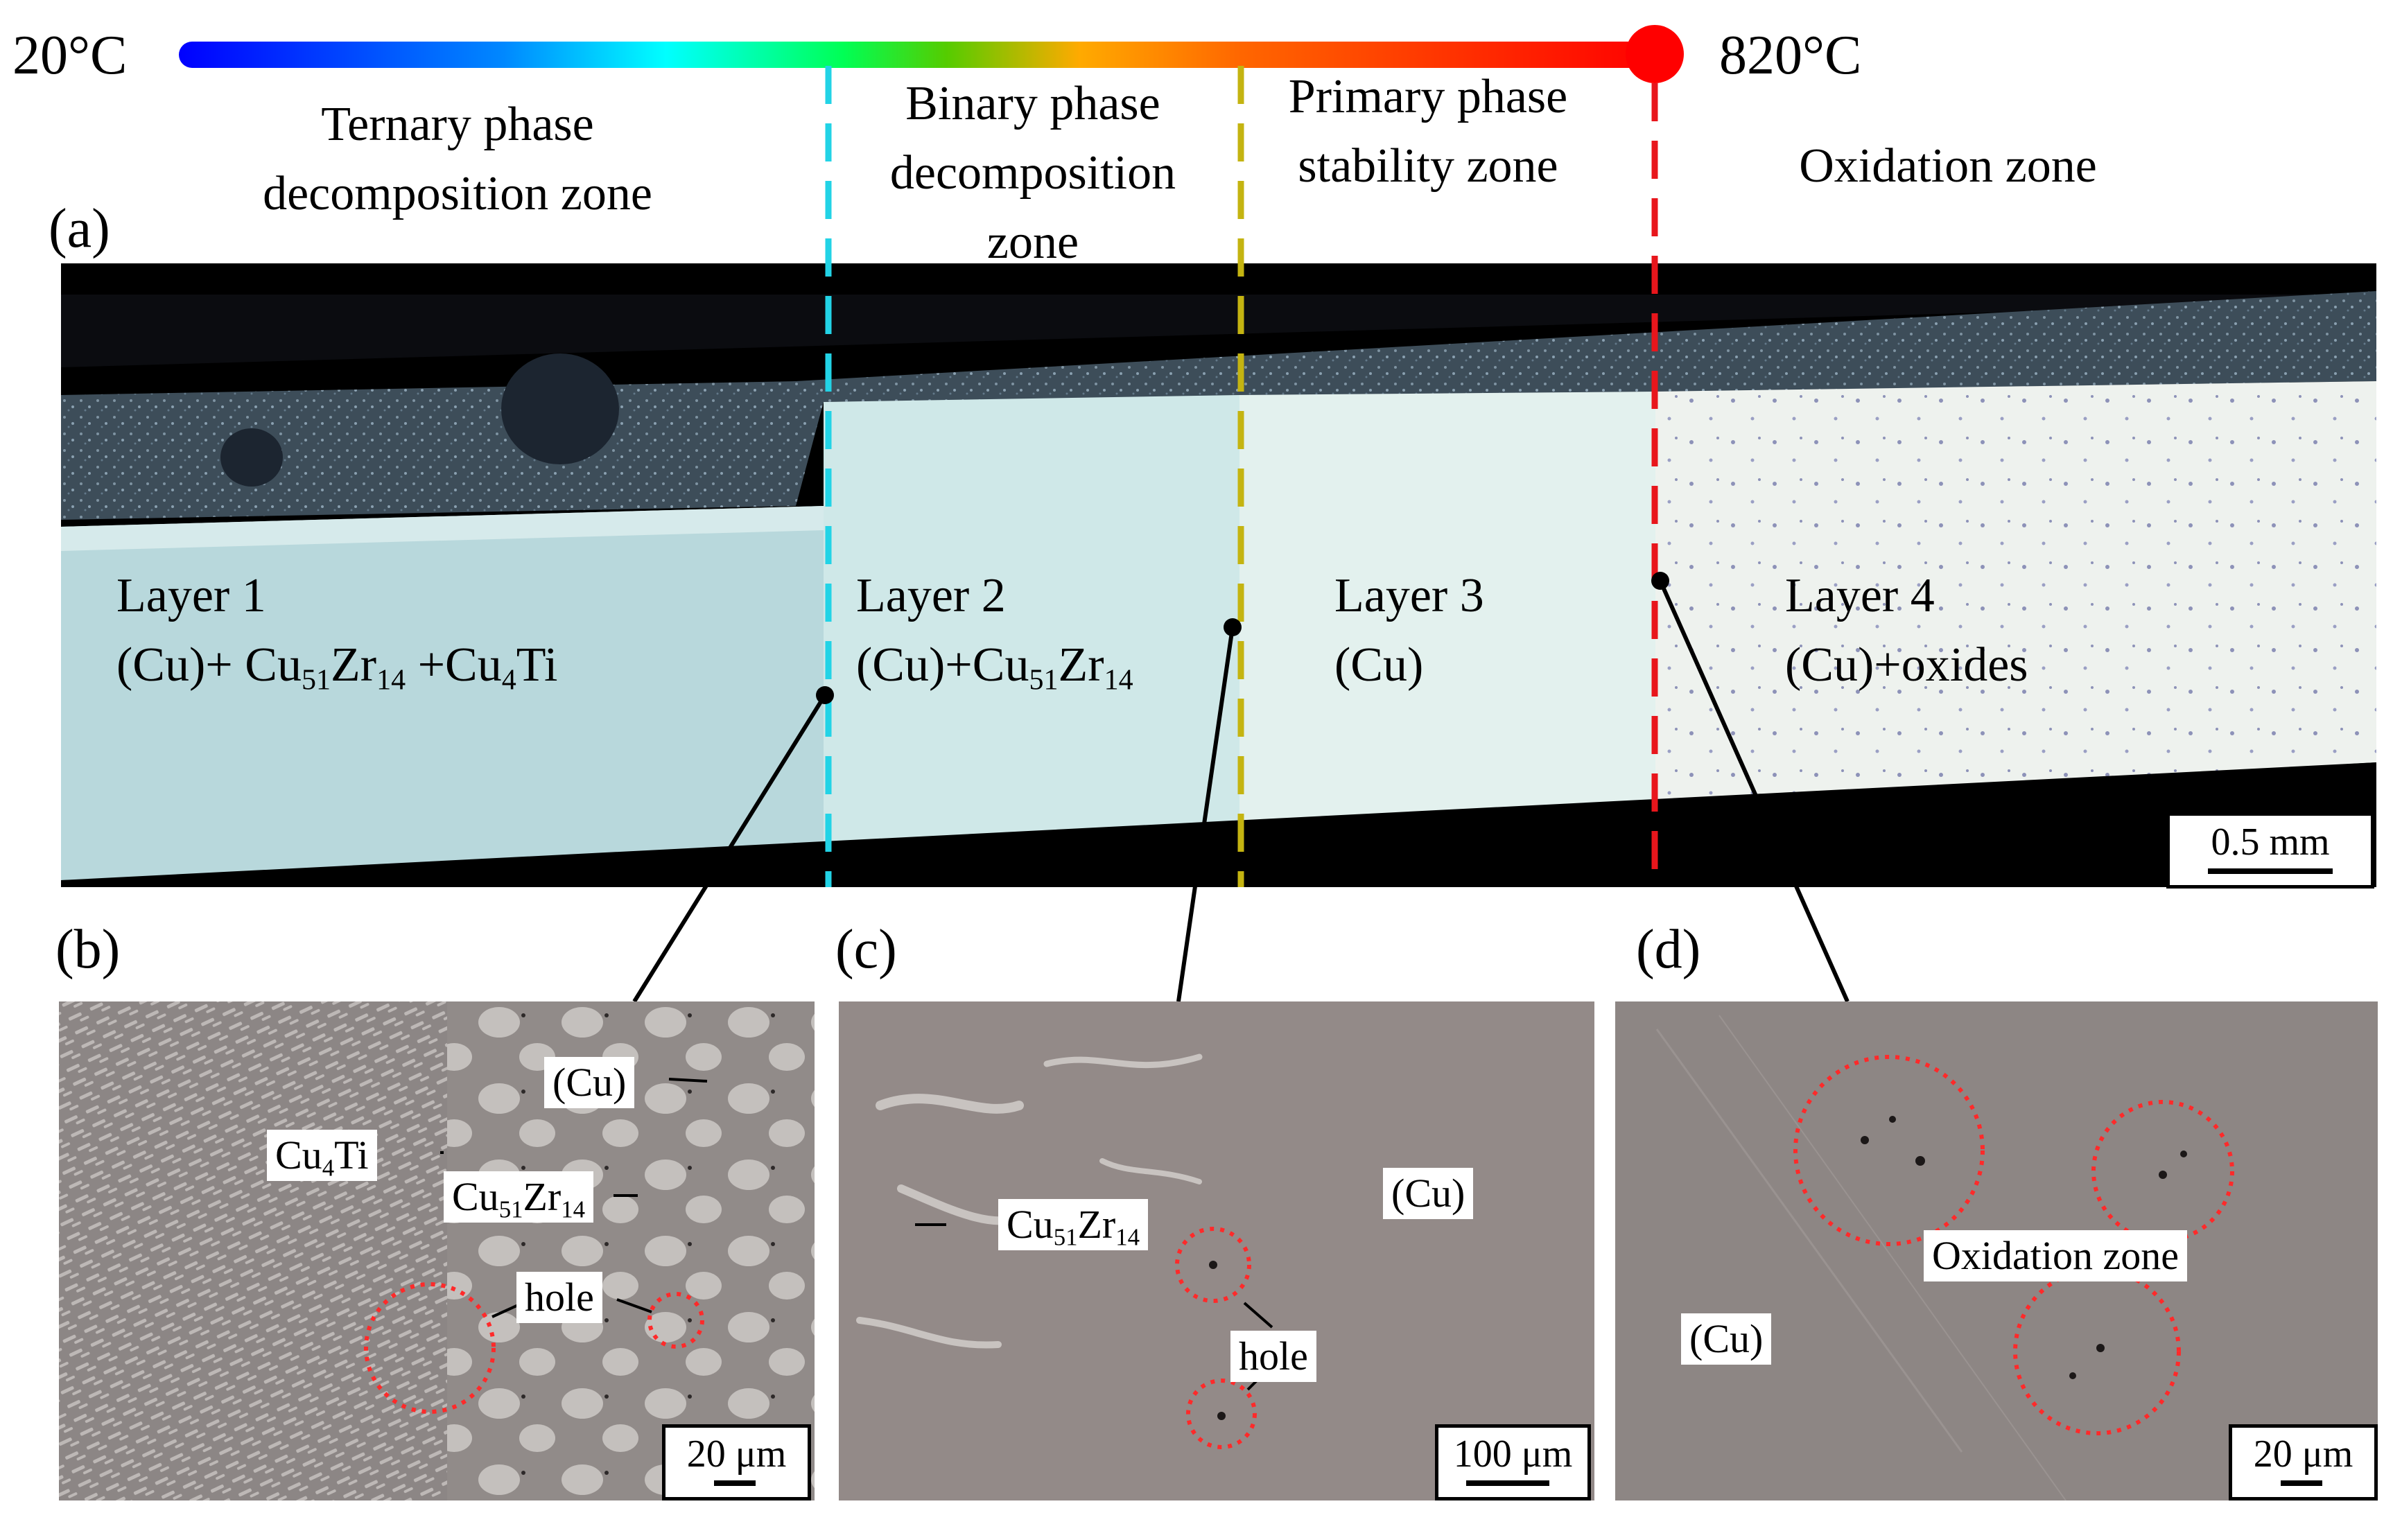 This screenshot has height=1540, width=2393. What do you see at coordinates (559, 1297) in the screenshot?
I see `panel-b-hole-callout: hole` at bounding box center [559, 1297].